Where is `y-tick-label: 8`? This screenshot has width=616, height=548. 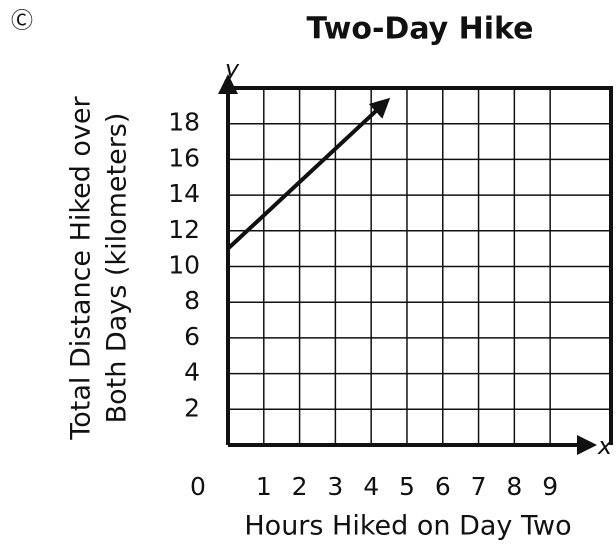
y-tick-label: 8 is located at coordinates (192, 300).